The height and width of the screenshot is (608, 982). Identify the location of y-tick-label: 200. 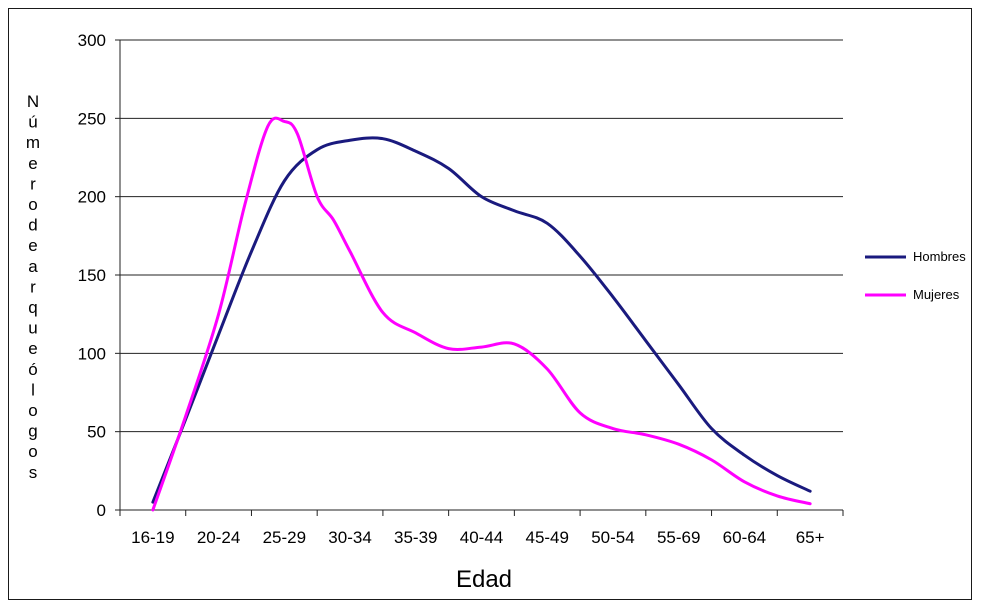
(92, 197).